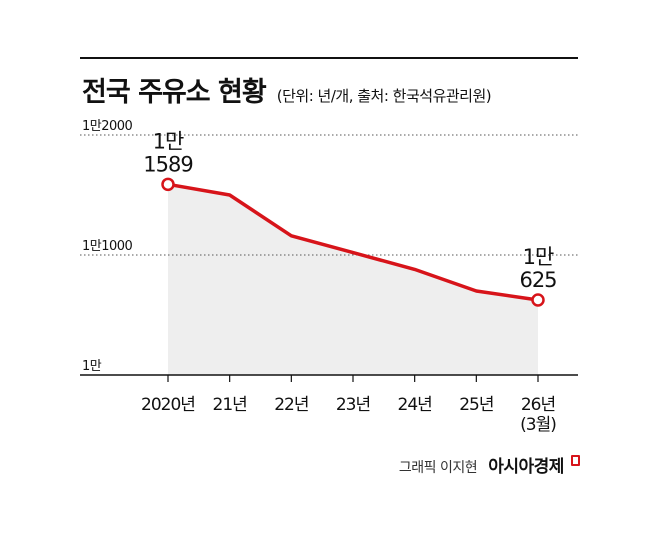  What do you see at coordinates (575, 460) in the screenshot?
I see `publisher-mark-icon` at bounding box center [575, 460].